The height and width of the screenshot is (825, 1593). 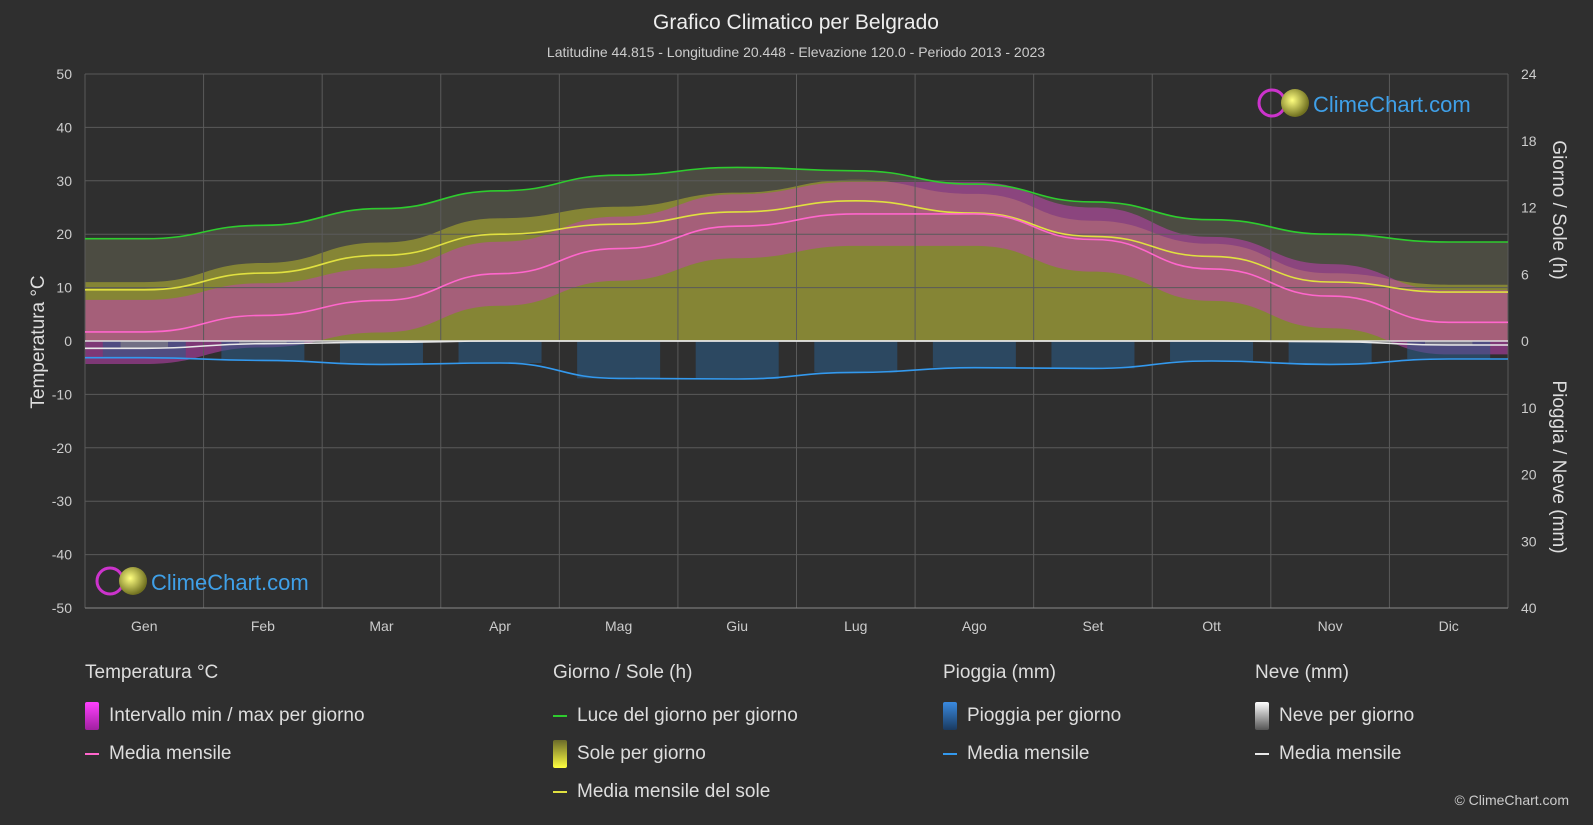 I want to click on legend-item: Sole per giorno, so click(x=675, y=754).